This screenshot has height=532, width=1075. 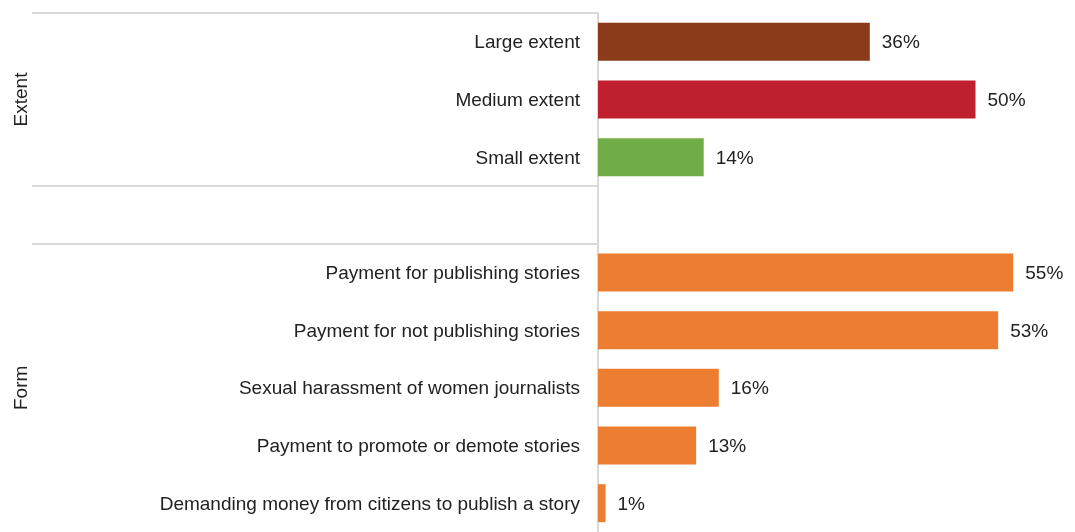 What do you see at coordinates (727, 445) in the screenshot?
I see `data-label: 13%` at bounding box center [727, 445].